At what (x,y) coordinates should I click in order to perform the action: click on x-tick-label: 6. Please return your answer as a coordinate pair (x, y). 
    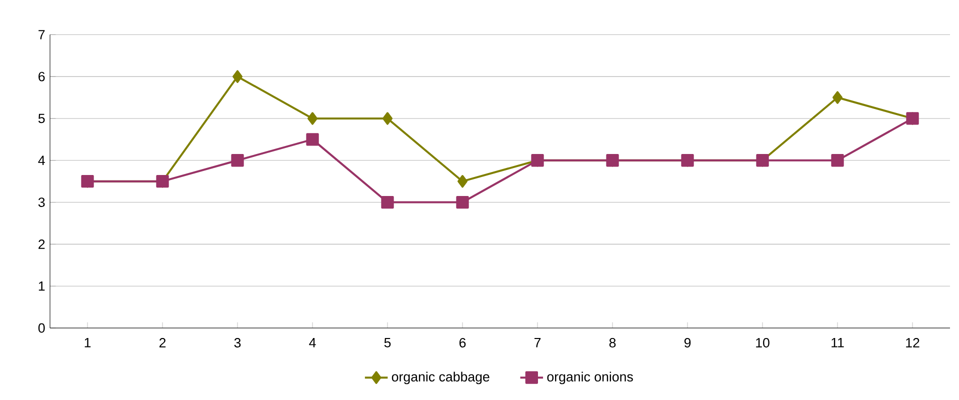
    Looking at the image, I should click on (462, 343).